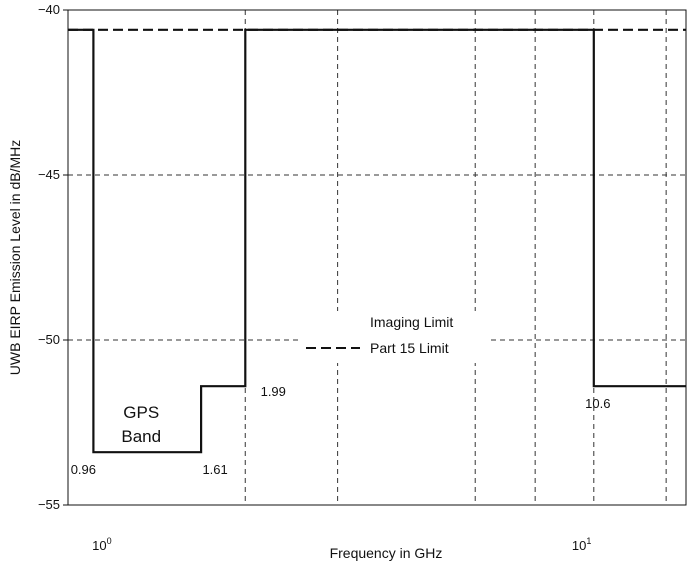  What do you see at coordinates (386, 553) in the screenshot?
I see `x-axis-label: Frequency in GHz` at bounding box center [386, 553].